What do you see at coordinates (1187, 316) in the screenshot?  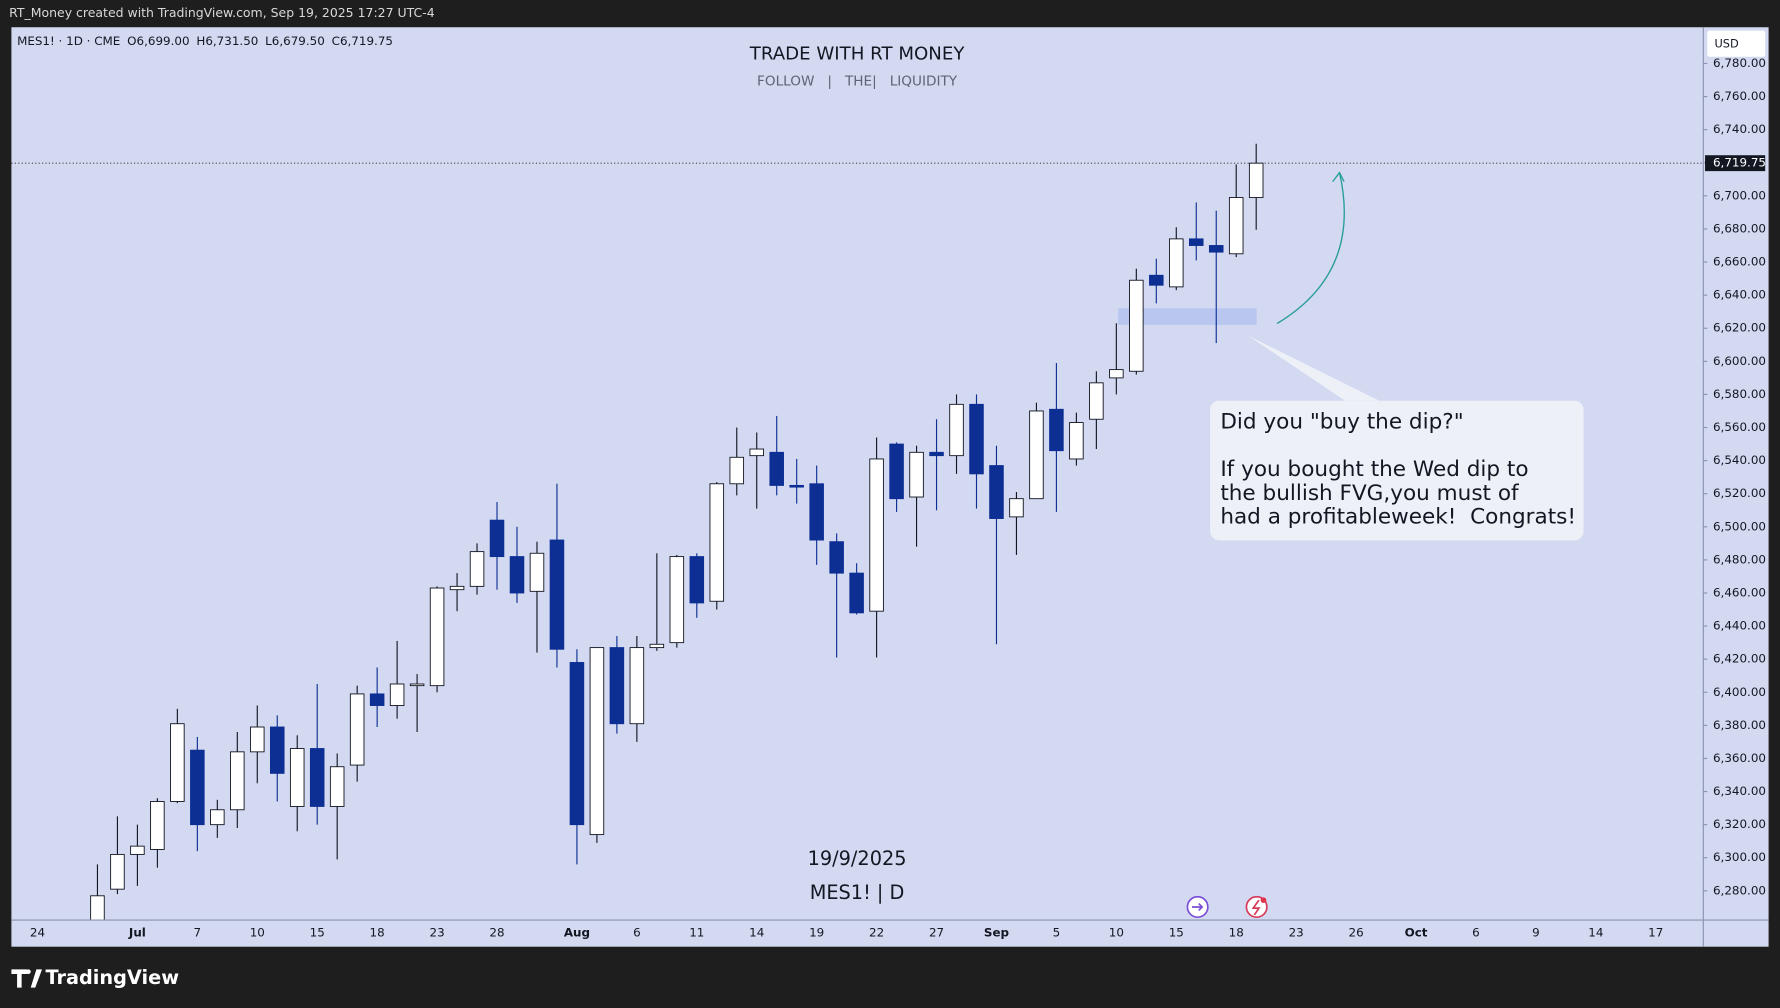 I see `fvg-zone` at bounding box center [1187, 316].